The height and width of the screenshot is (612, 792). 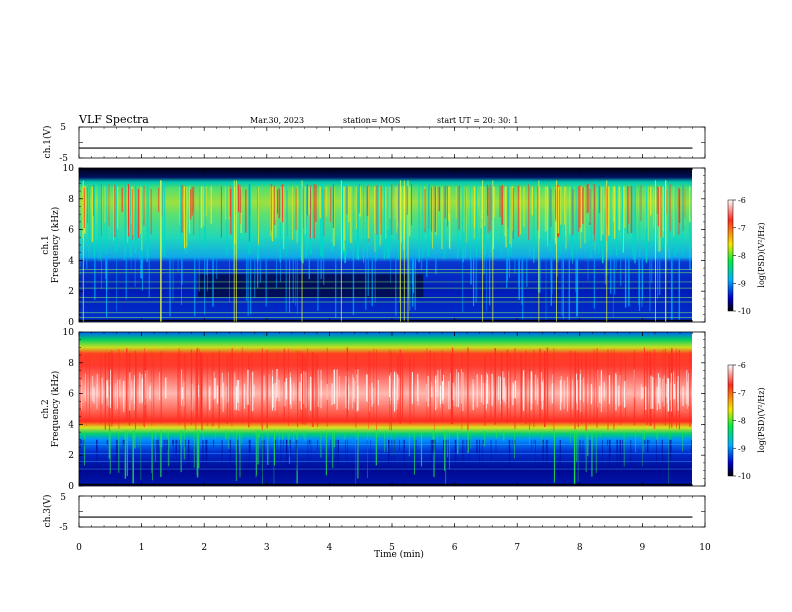 I want to click on time-tick-label: 6, so click(x=455, y=548).